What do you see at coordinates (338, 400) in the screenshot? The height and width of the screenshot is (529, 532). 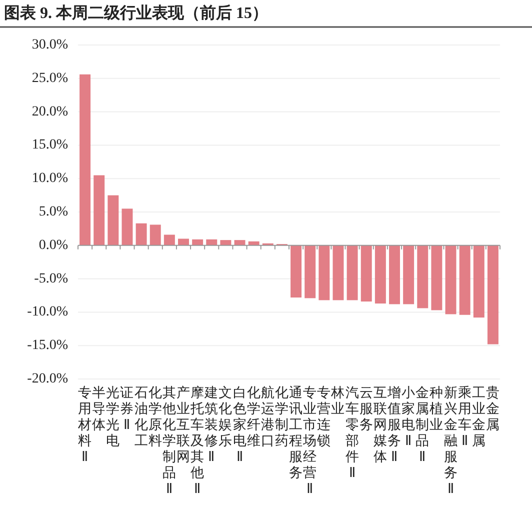 I see `x-tick-label: 林业` at bounding box center [338, 400].